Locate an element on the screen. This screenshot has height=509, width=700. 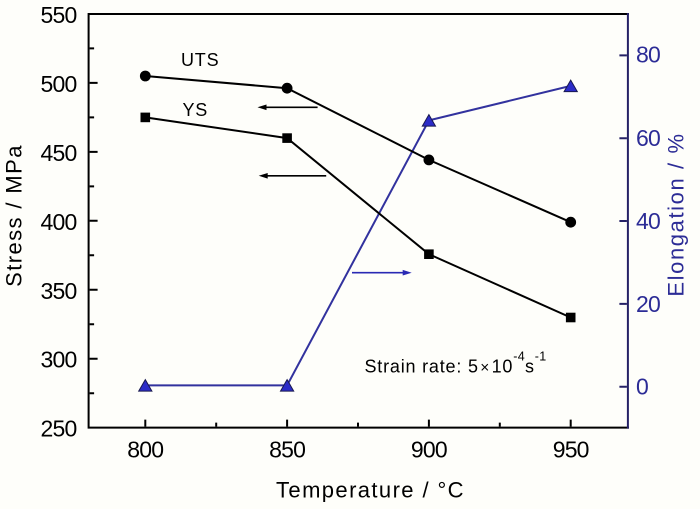
svg-text: 0 is located at coordinates (642, 387).